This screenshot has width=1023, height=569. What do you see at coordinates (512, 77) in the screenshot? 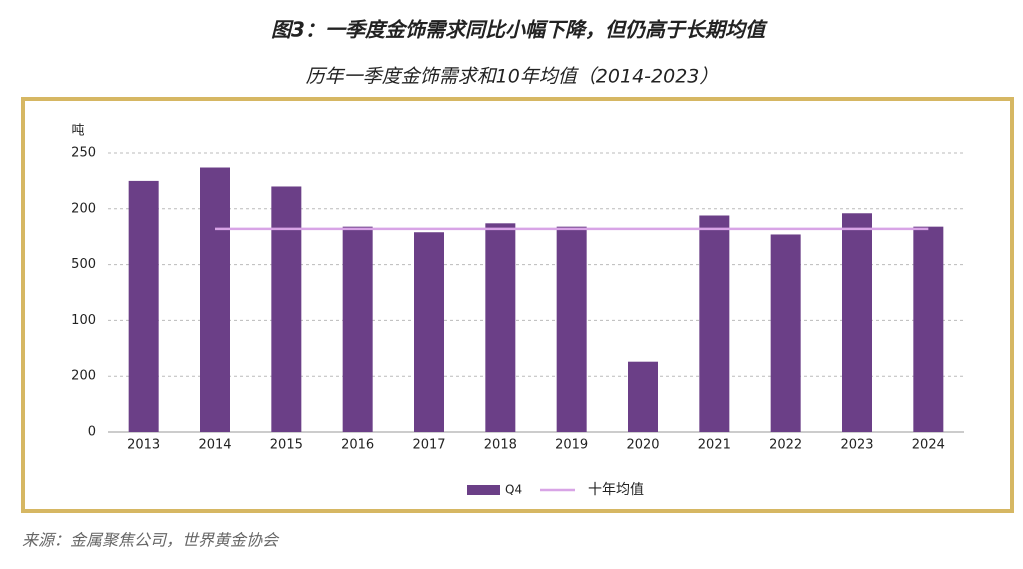
I see `chart-subtitle: 历年一季度金饰需求和10年均值（2014-2023）` at bounding box center [512, 77].